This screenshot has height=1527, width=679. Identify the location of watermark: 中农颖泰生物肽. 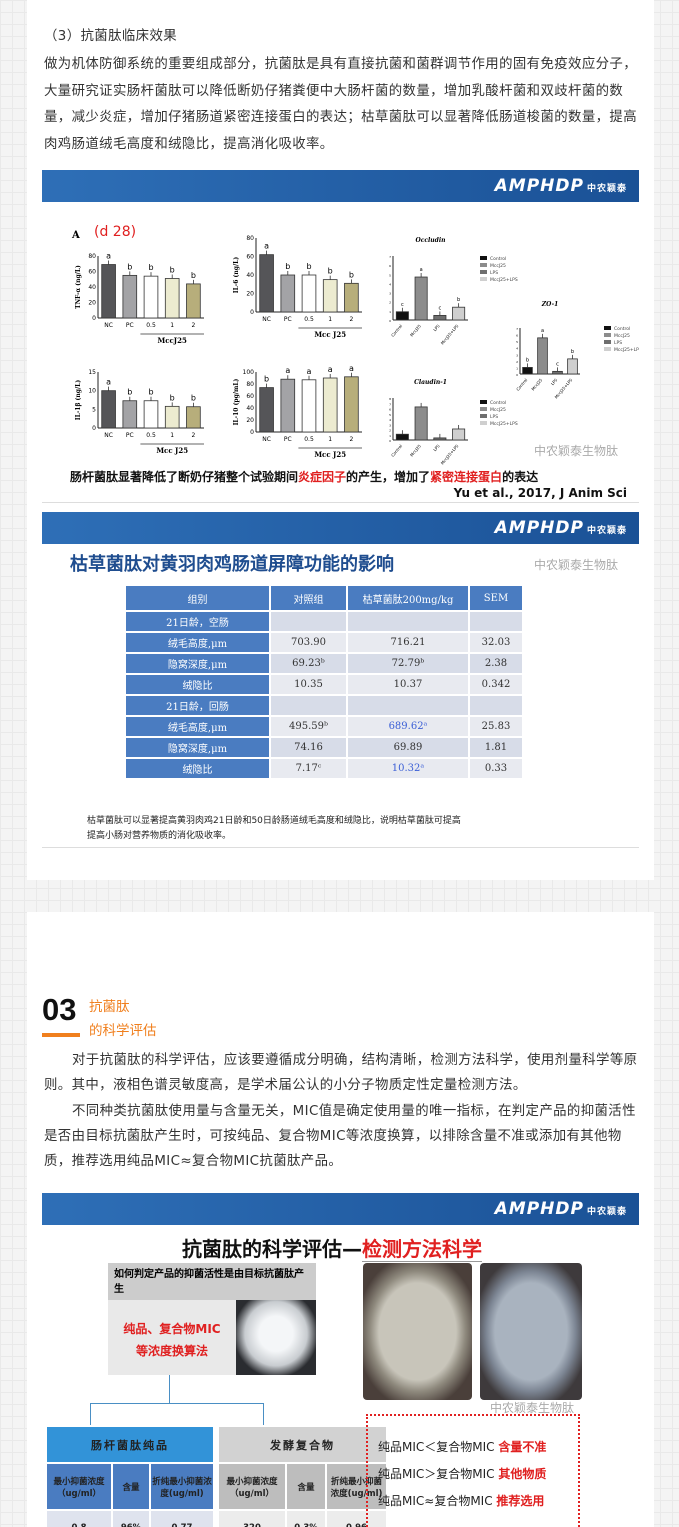
(576, 451).